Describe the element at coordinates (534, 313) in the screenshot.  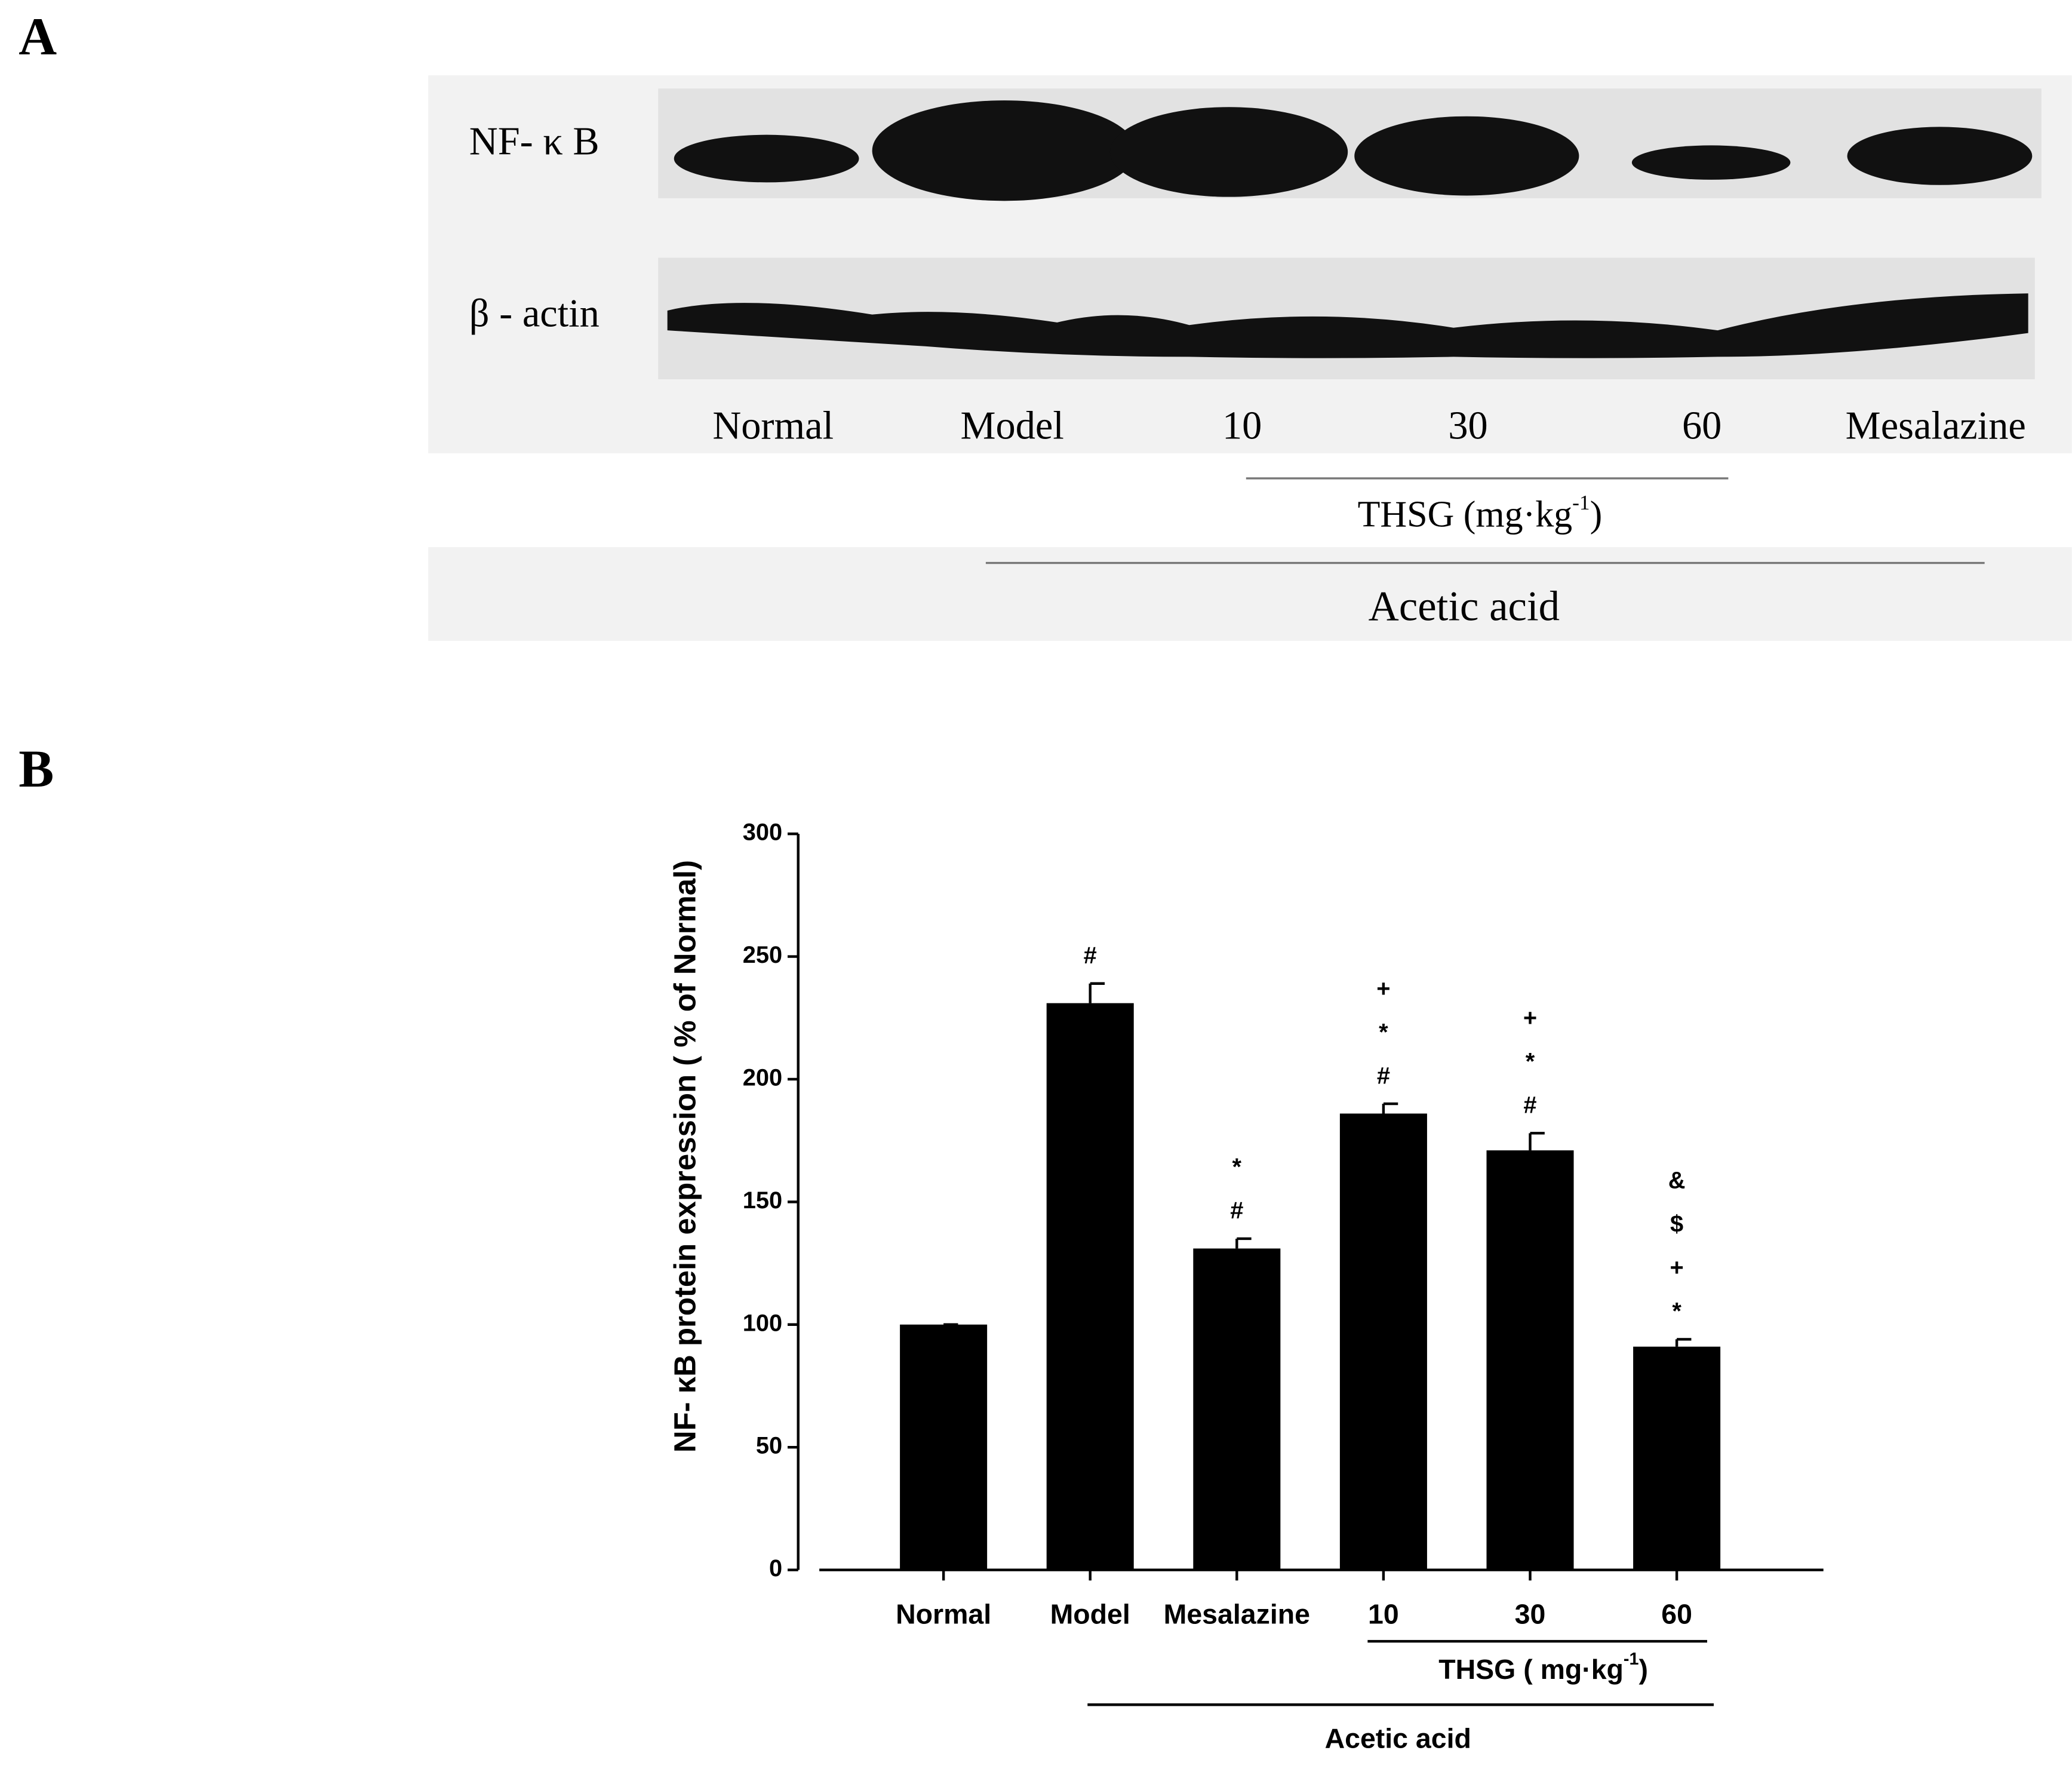
I see `row-label: β - actin` at that location.